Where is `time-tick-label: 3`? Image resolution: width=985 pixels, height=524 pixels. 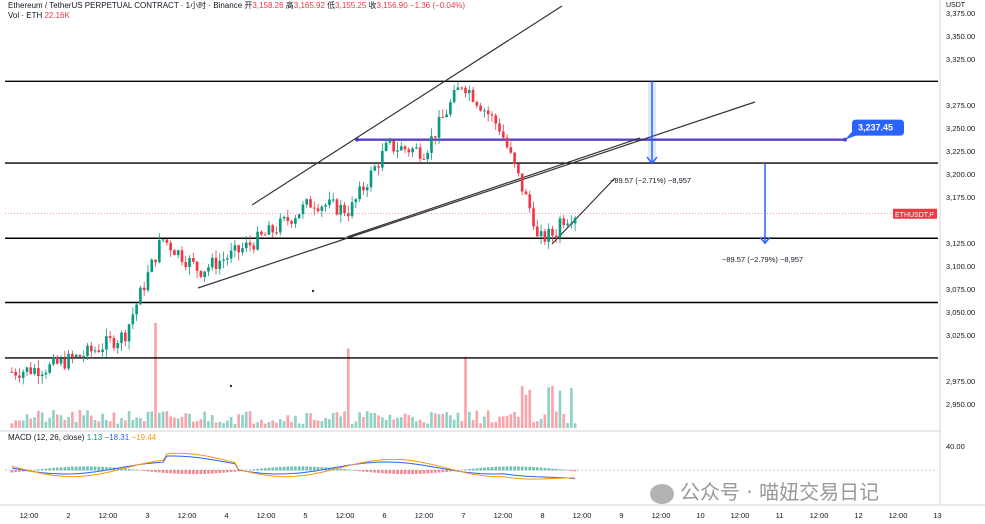
time-tick-label: 3 is located at coordinates (147, 515).